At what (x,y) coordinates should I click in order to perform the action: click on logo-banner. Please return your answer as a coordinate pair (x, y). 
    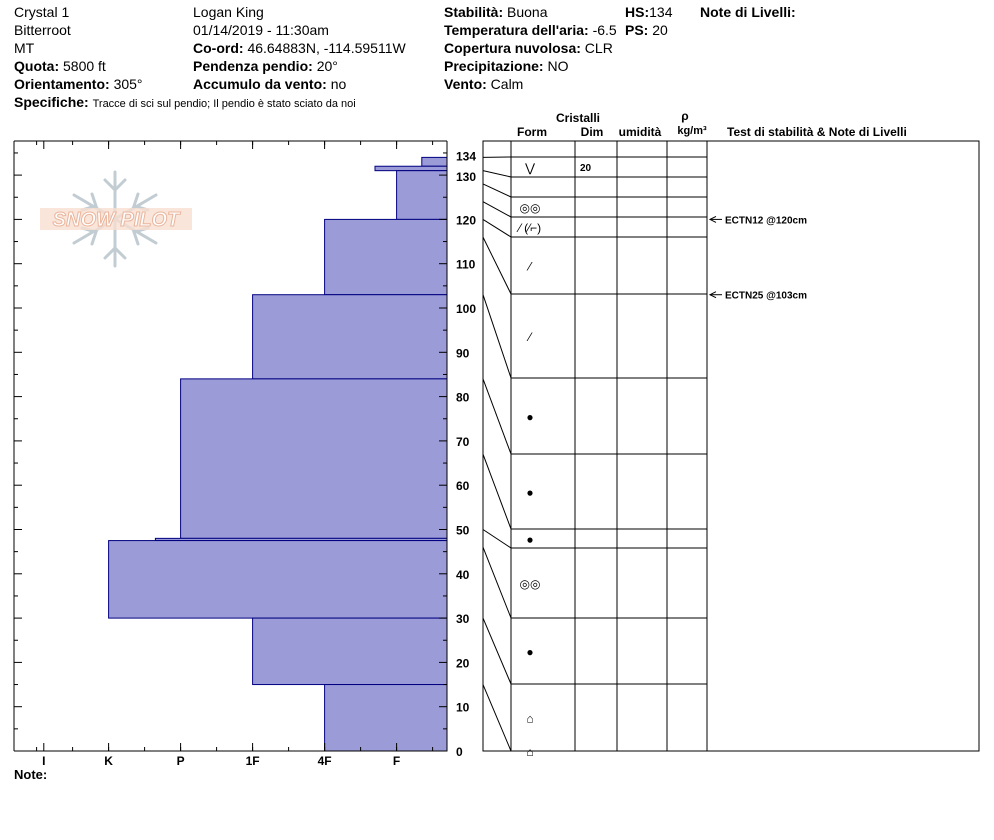
    Looking at the image, I should click on (116, 219).